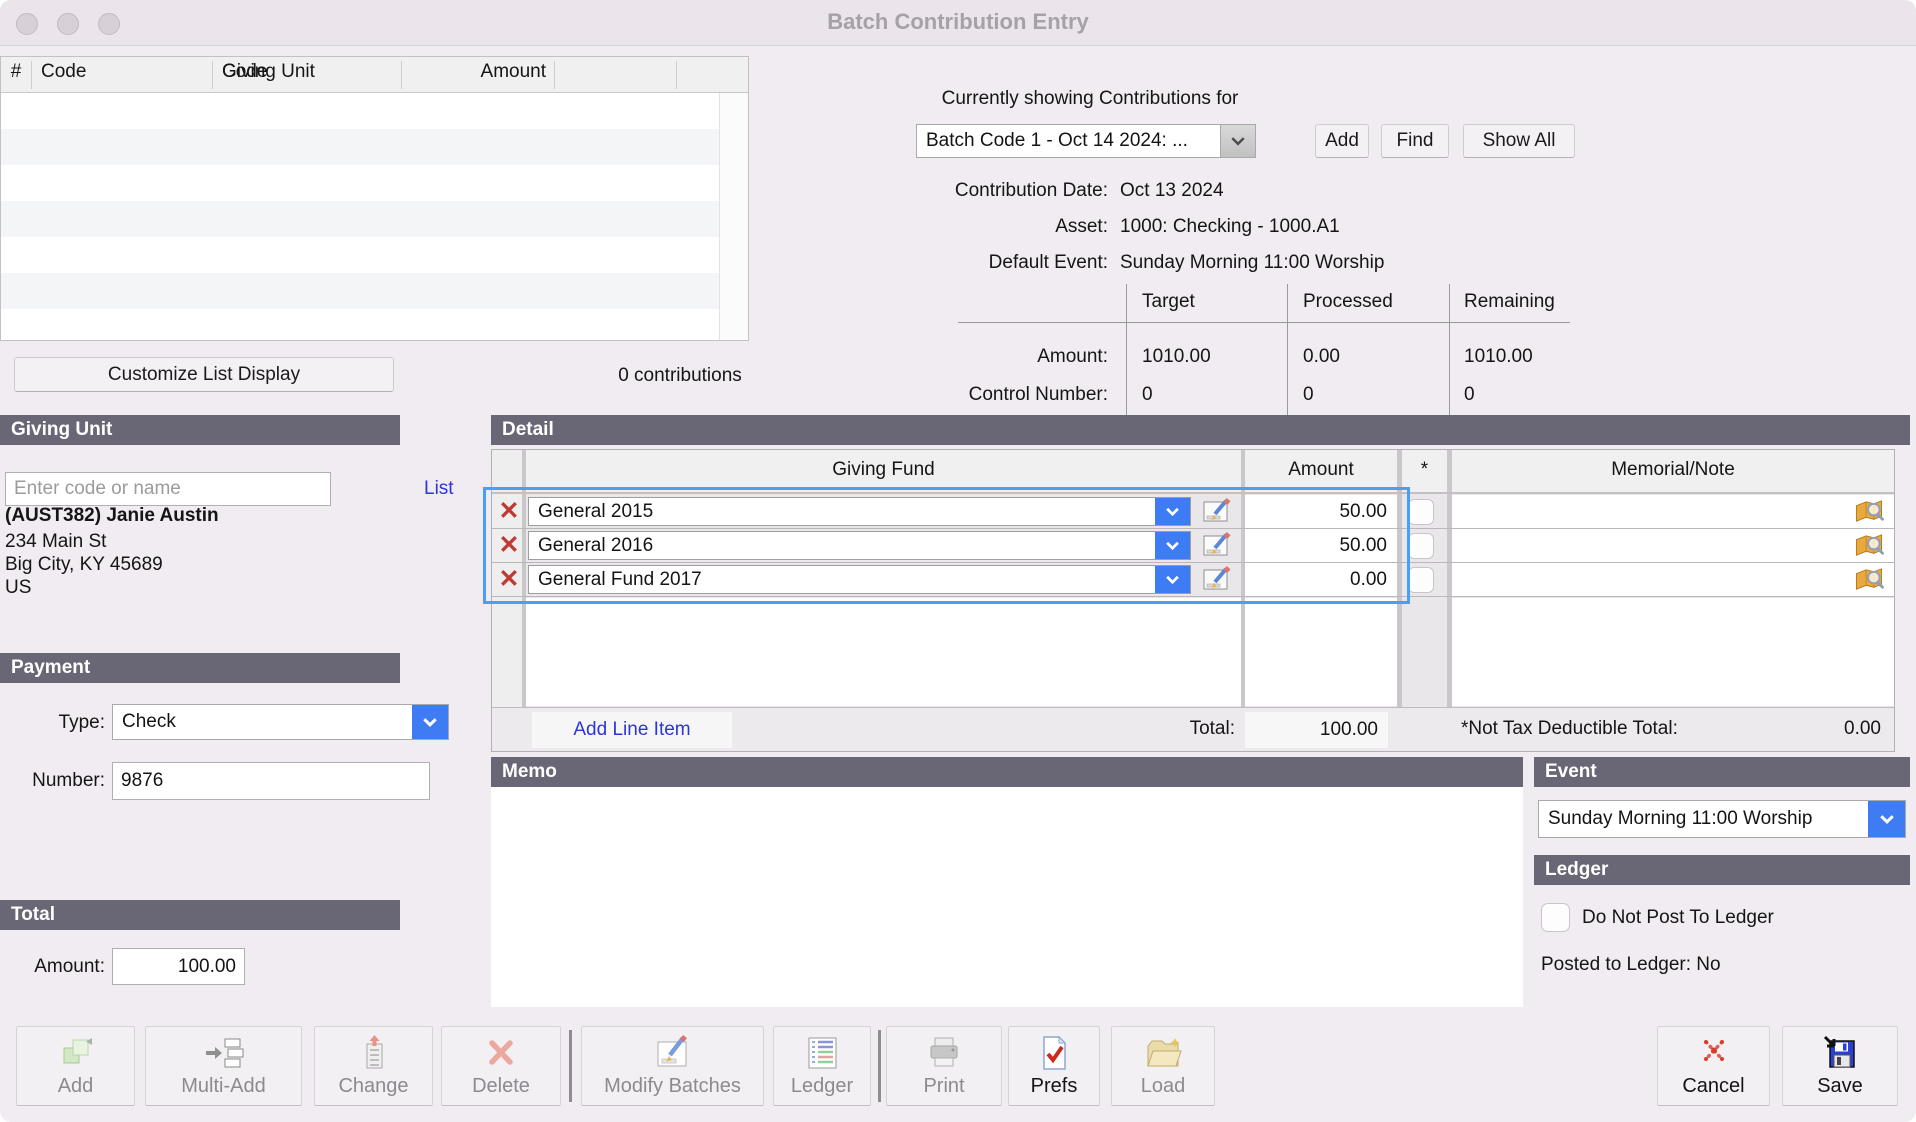 The image size is (1916, 1122). What do you see at coordinates (1126, 349) in the screenshot?
I see `summary-divider` at bounding box center [1126, 349].